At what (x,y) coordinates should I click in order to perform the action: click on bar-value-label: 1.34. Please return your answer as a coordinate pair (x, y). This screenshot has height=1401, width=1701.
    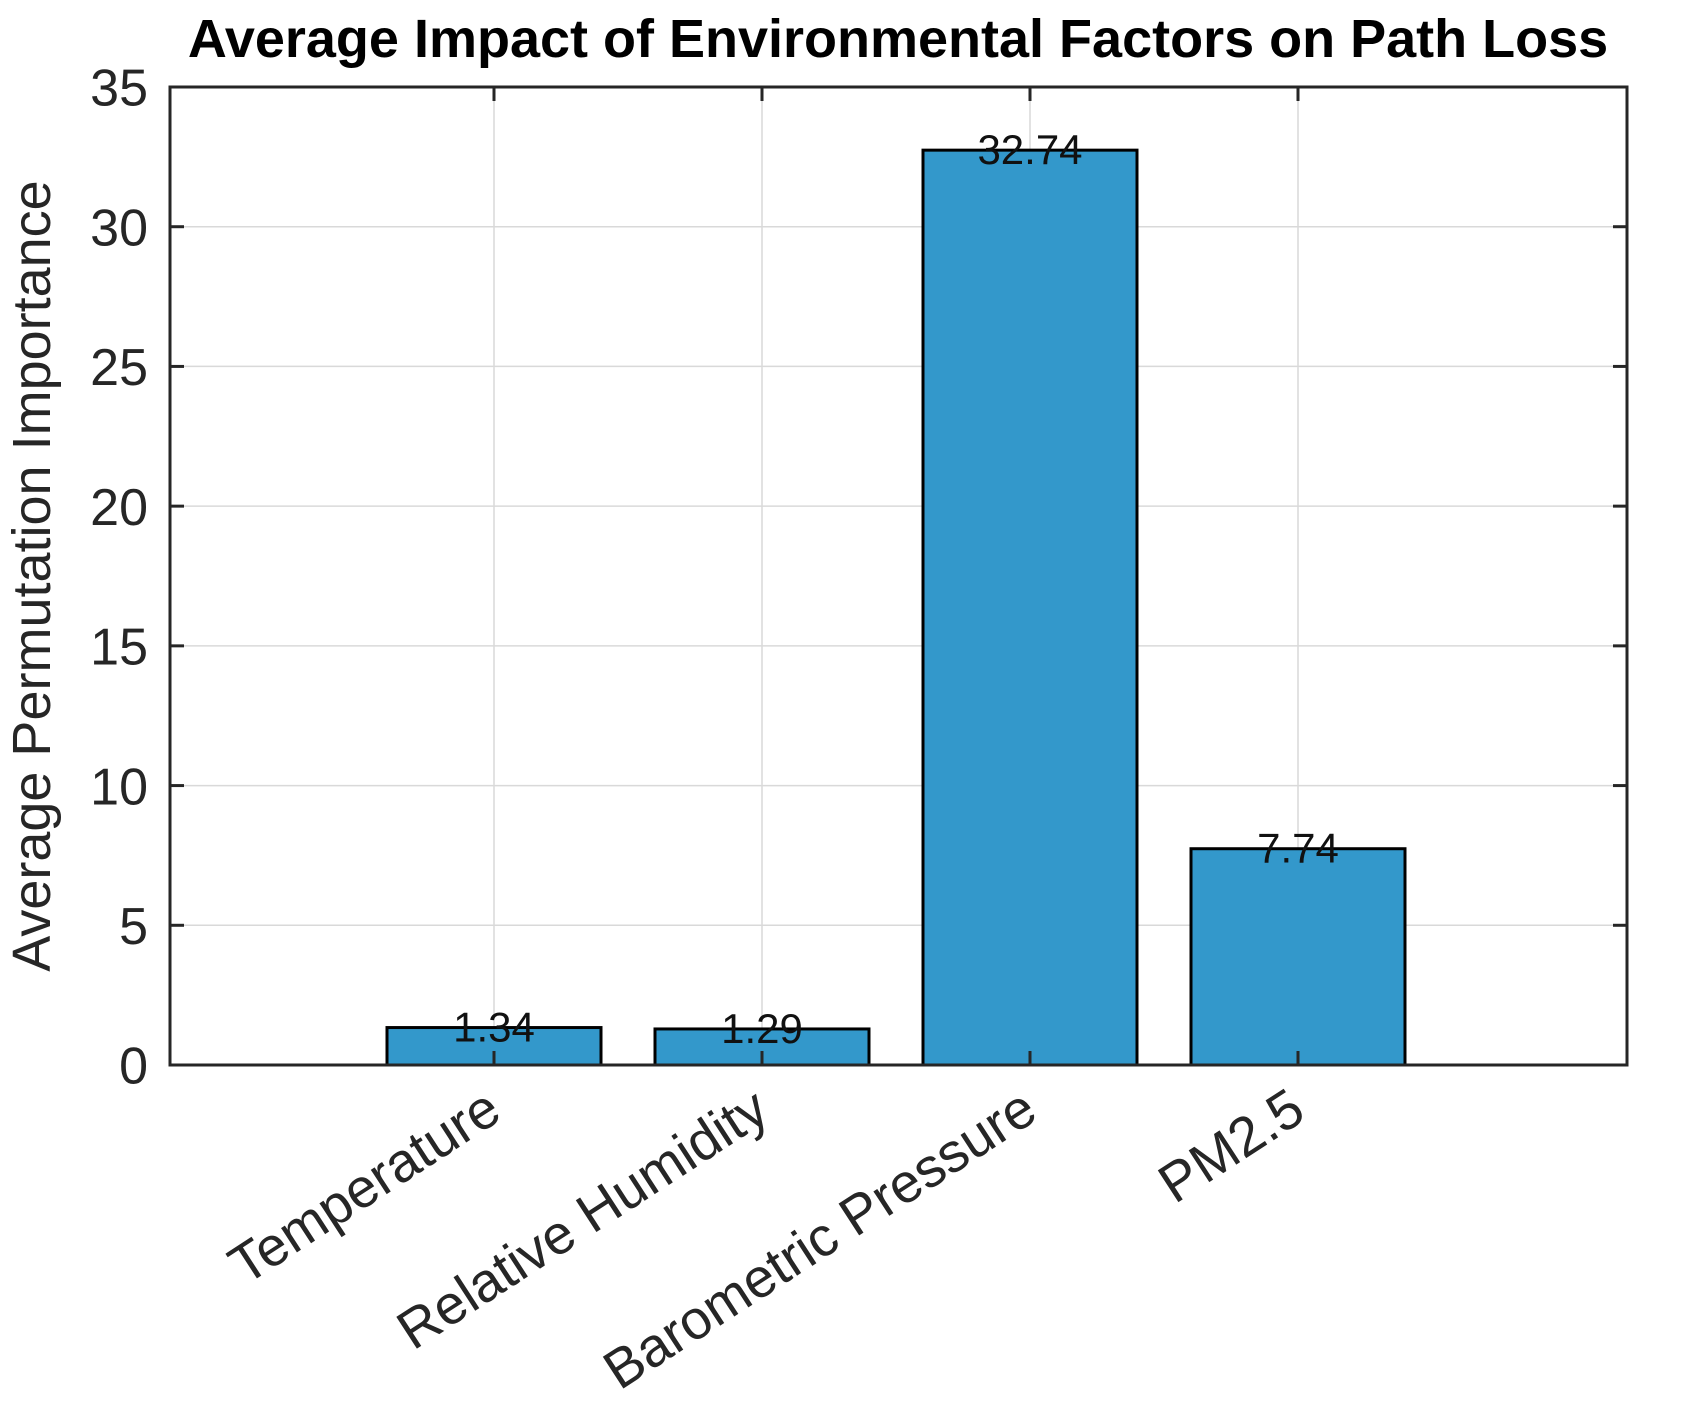
    Looking at the image, I should click on (494, 1026).